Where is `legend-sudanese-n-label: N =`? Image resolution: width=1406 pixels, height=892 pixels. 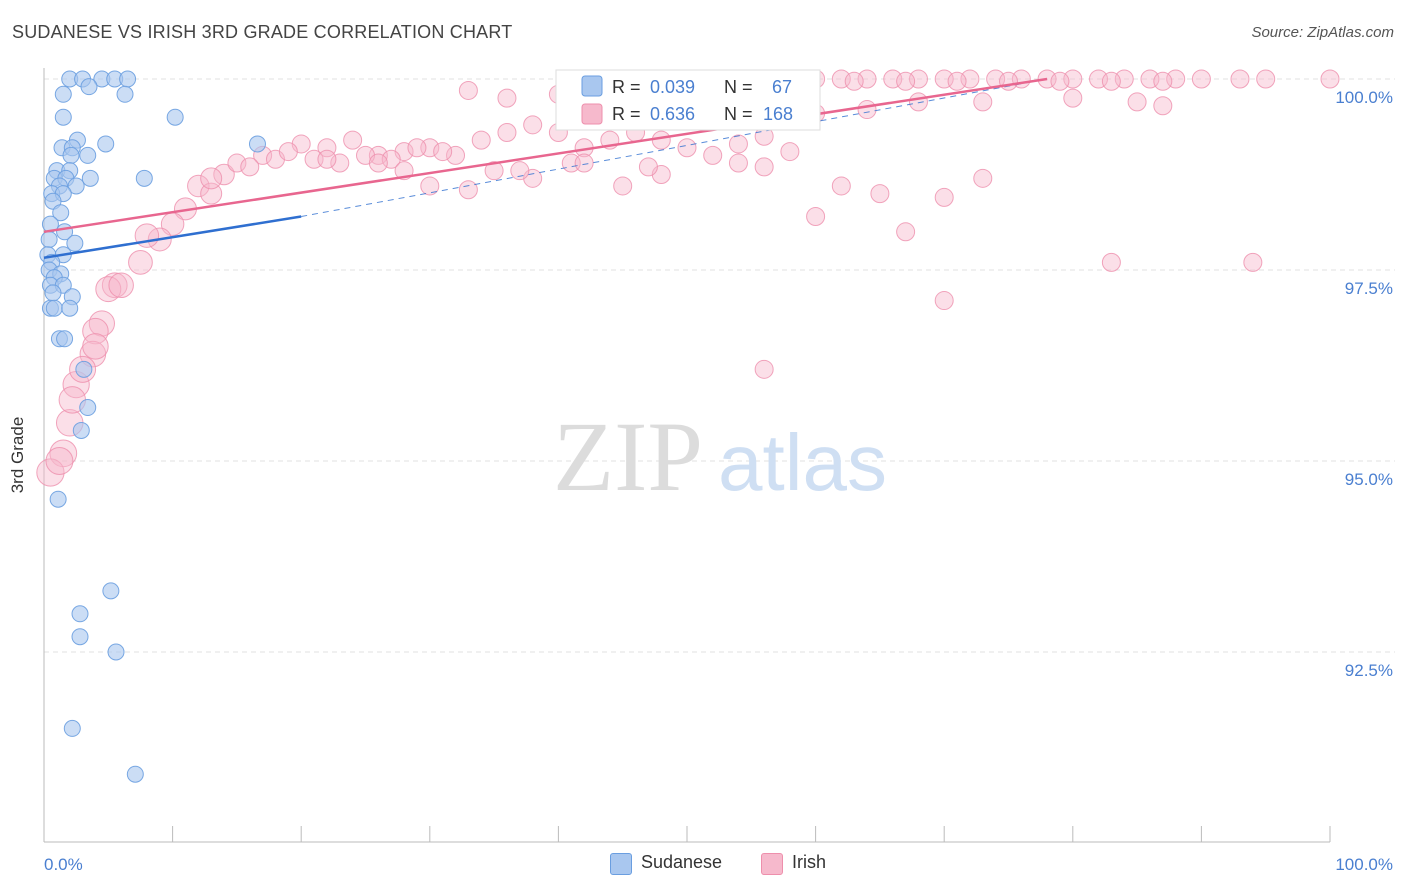
legend-sudanese-n-label: N = is located at coordinates (738, 87).